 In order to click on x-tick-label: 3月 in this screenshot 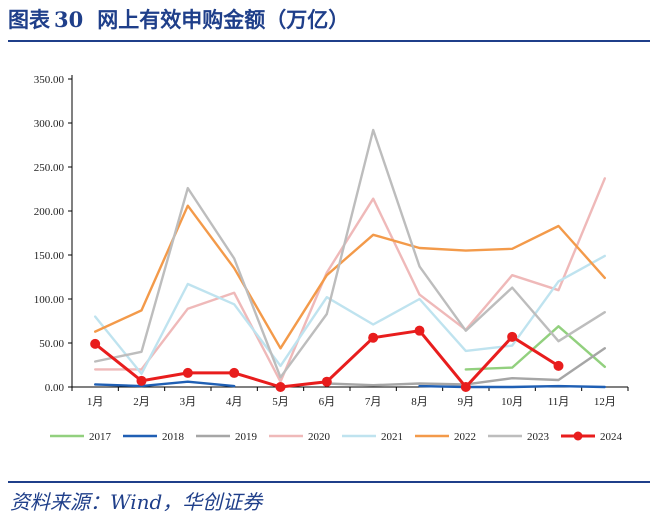, I will do `click(188, 402)`.